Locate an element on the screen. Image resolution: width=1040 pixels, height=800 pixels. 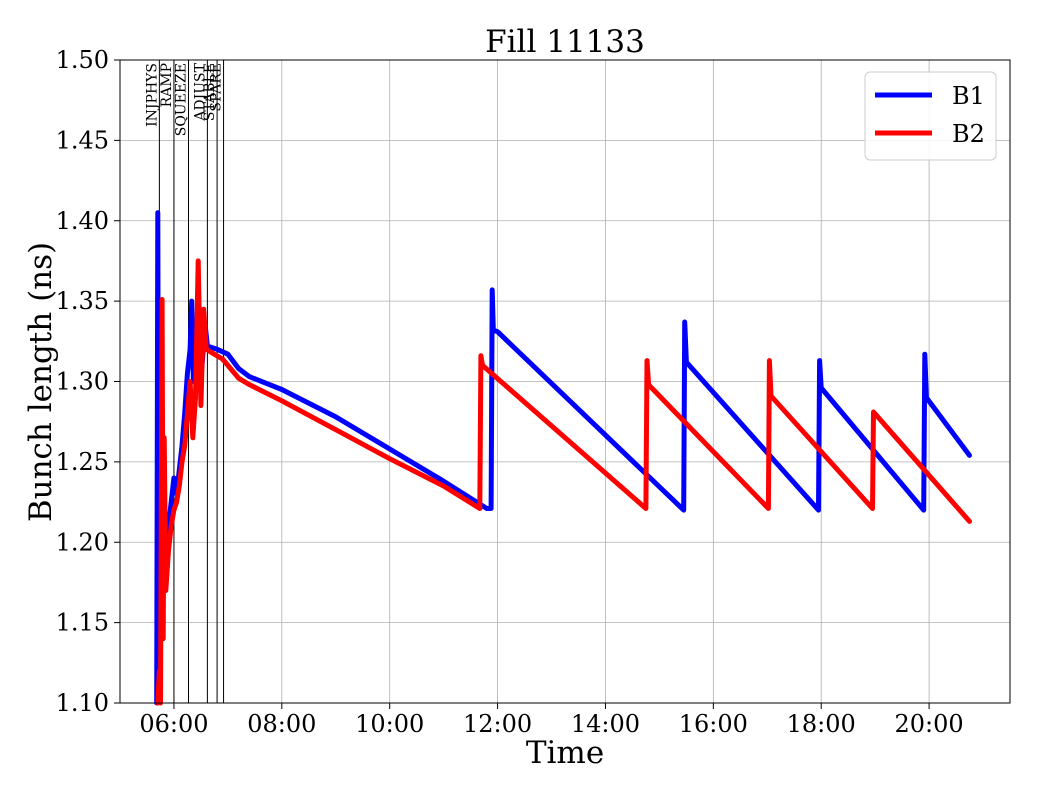
phase-label-injphys: INJPHYS is located at coordinates (152, 95).